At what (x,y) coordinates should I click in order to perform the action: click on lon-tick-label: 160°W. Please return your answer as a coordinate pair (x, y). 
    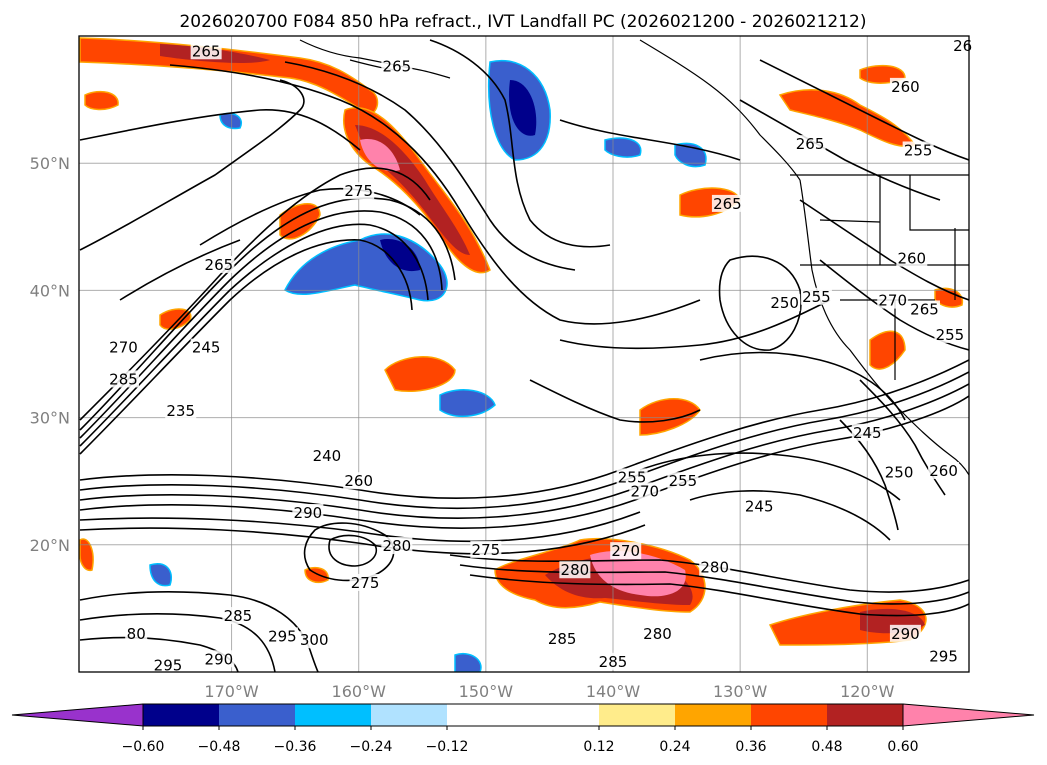
    Looking at the image, I should click on (359, 691).